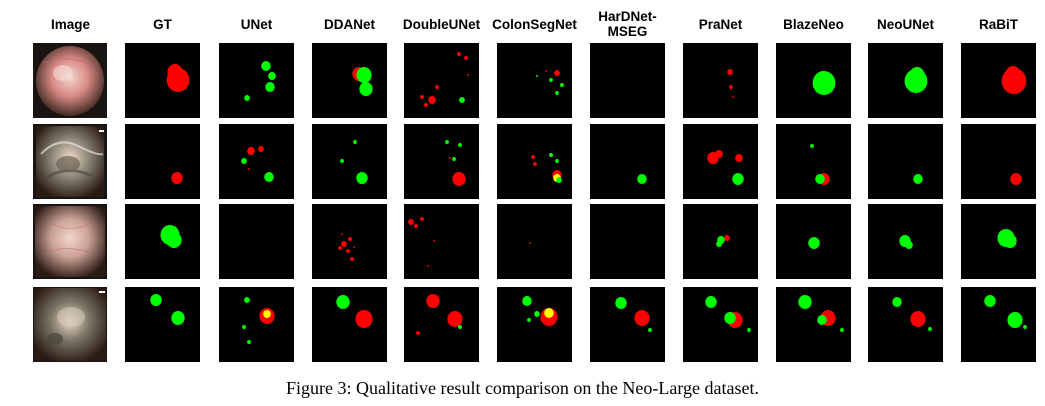  I want to click on overlap-region, so click(549, 313).